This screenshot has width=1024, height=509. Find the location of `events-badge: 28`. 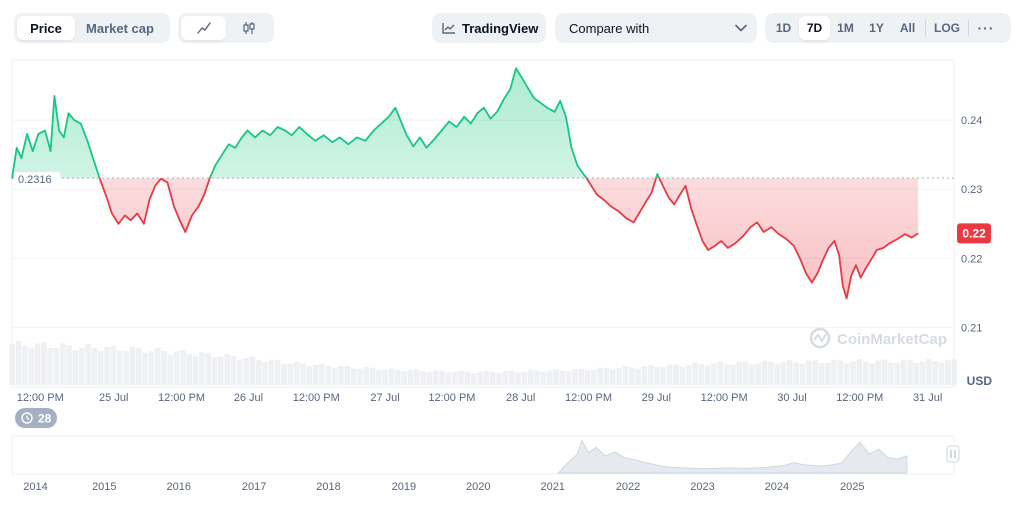

events-badge: 28 is located at coordinates (36, 418).